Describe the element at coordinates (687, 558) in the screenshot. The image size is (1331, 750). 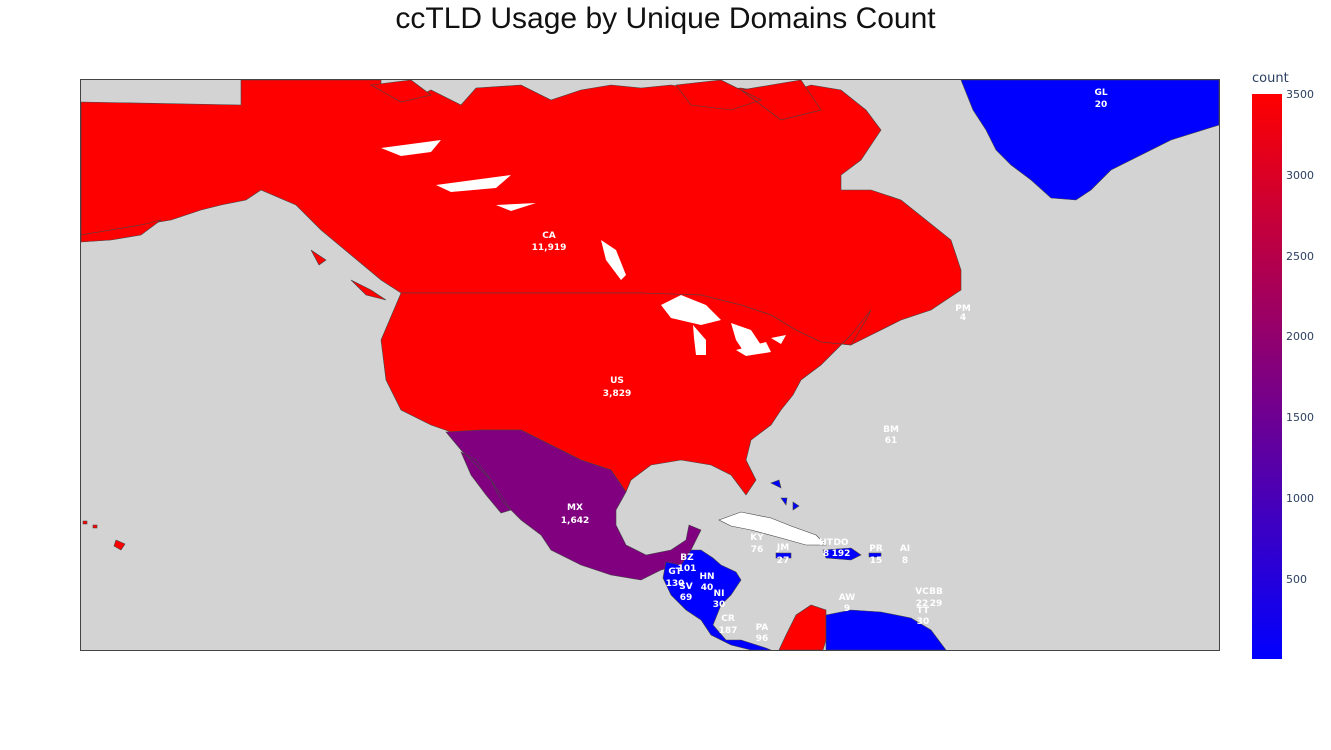
I see `label-bz-code: BZ` at that location.